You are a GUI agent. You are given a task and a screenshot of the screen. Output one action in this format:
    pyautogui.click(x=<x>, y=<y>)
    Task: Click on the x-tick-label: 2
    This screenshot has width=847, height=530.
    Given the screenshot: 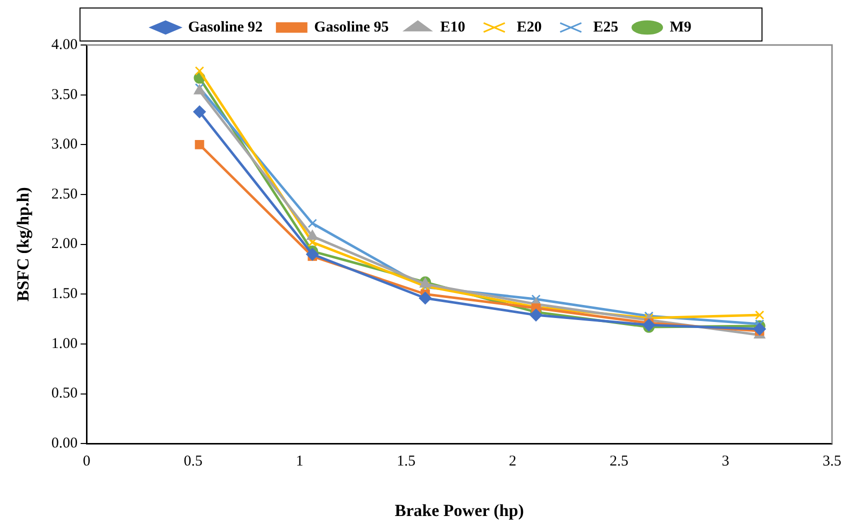 What is the action you would take?
    pyautogui.click(x=512, y=462)
    